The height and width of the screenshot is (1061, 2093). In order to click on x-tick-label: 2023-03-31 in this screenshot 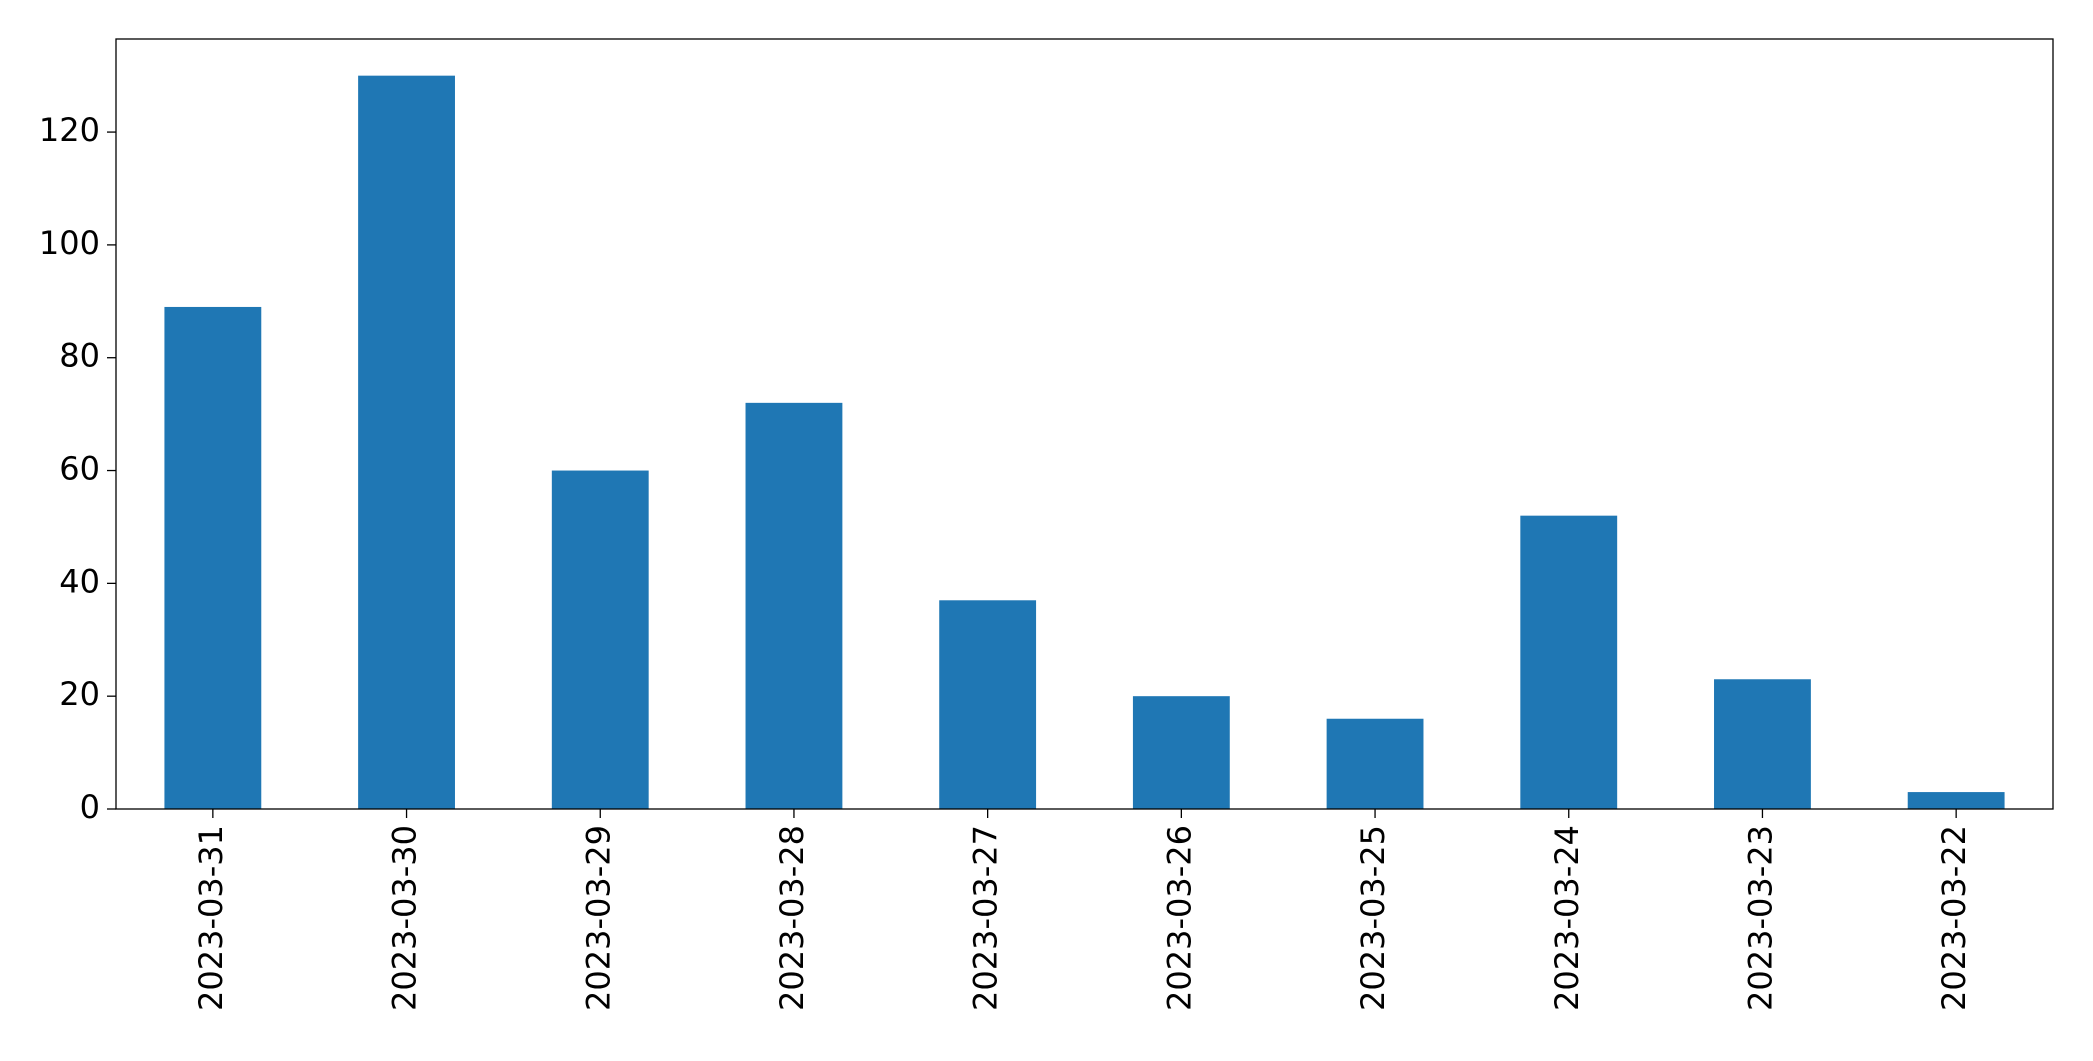, I will do `click(211, 918)`.